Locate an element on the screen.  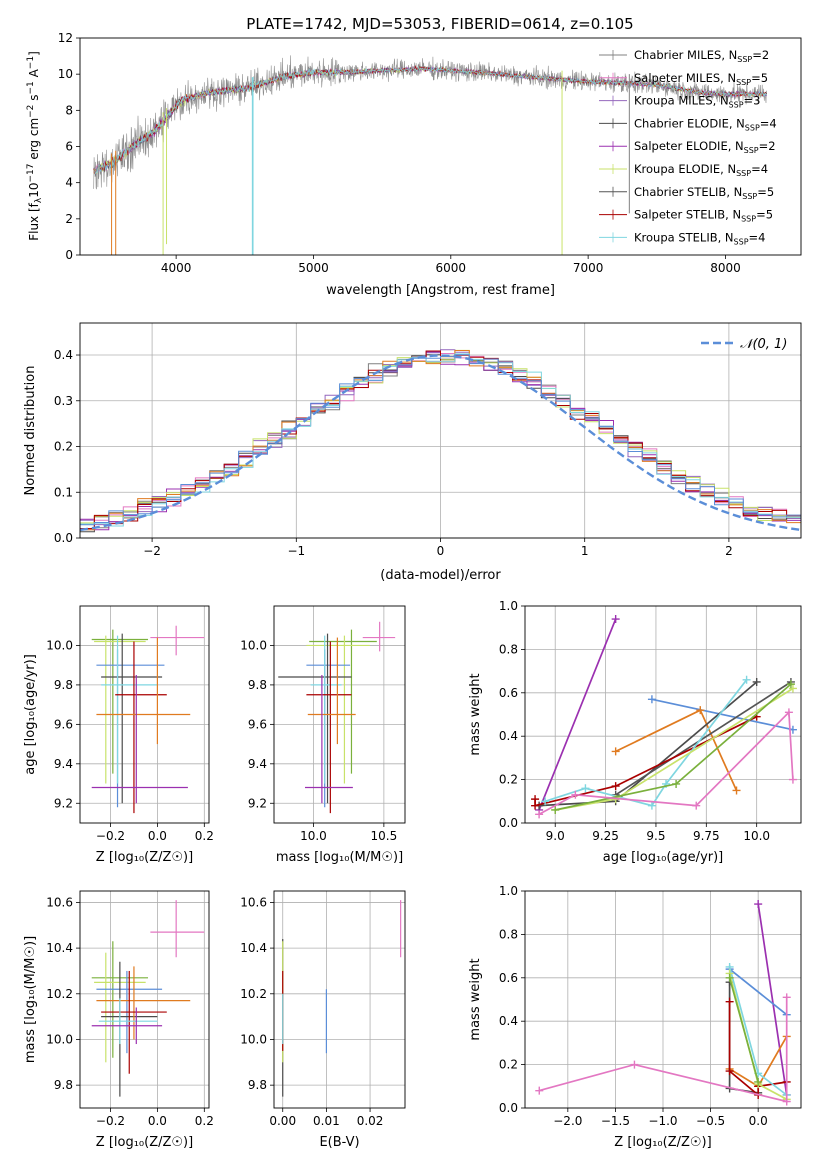
errorbar-panel: 0.00 0.01 0.02 9.8 10.0 10.2 10.4 10.6 E(B-V) is located at coordinates (323, 1020).